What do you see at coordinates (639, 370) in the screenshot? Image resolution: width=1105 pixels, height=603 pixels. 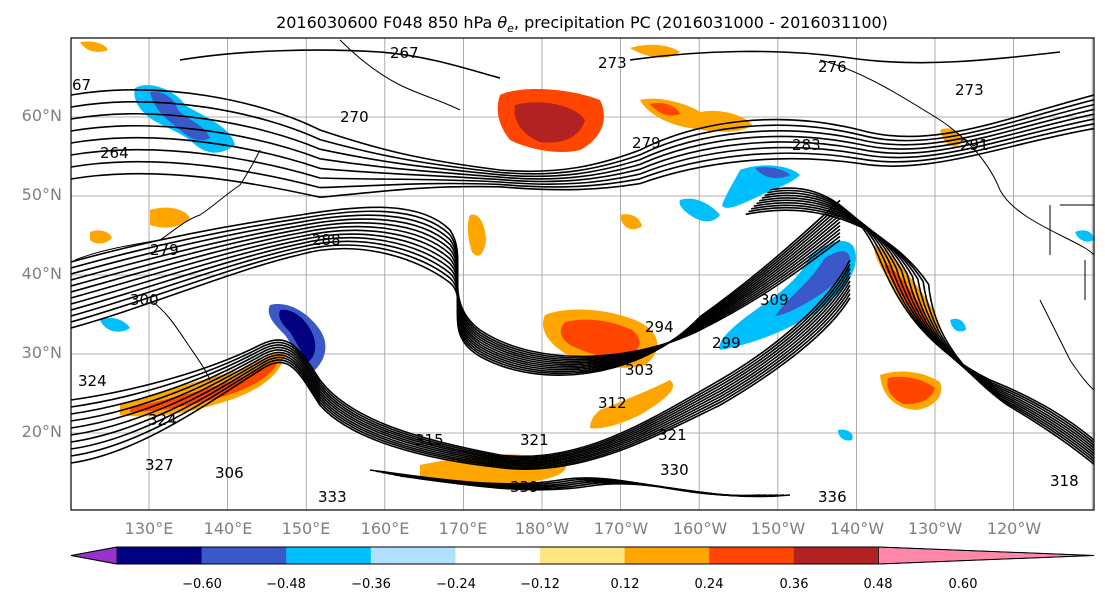 I see `contour-label: 303` at bounding box center [639, 370].